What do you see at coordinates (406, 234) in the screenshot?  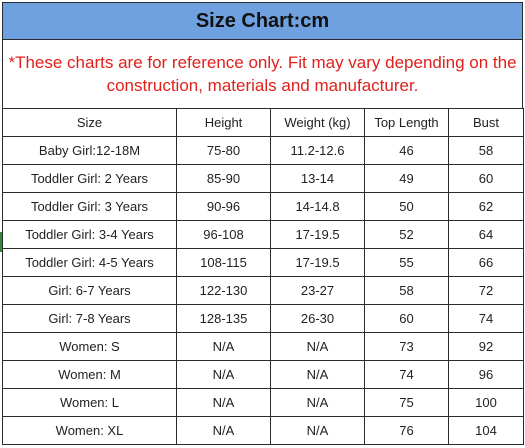 I see `cell-top-length: 52` at bounding box center [406, 234].